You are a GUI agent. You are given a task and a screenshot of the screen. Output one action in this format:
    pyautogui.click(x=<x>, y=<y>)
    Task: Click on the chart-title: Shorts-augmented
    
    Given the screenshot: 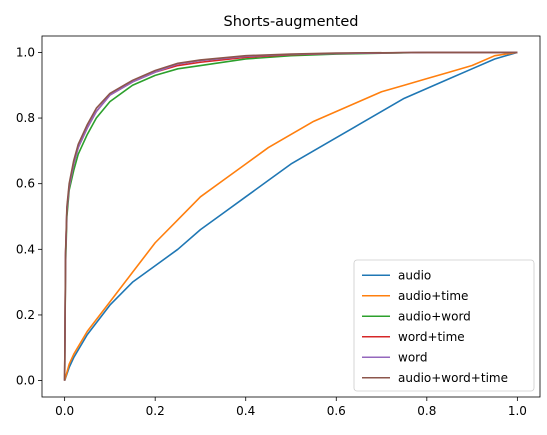 What is the action you would take?
    pyautogui.click(x=290, y=22)
    